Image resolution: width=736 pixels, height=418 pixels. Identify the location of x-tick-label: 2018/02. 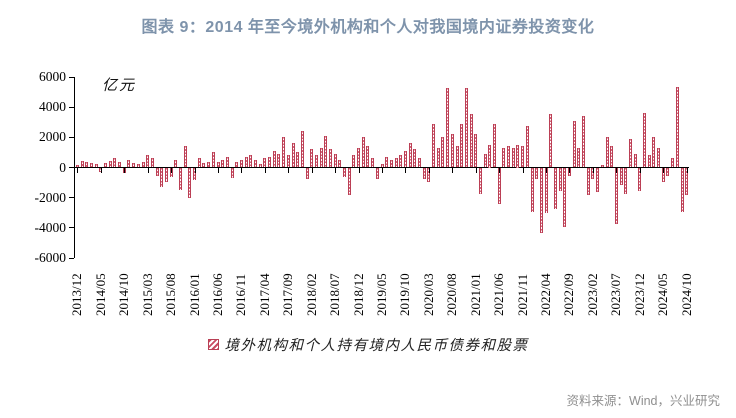
(311, 294).